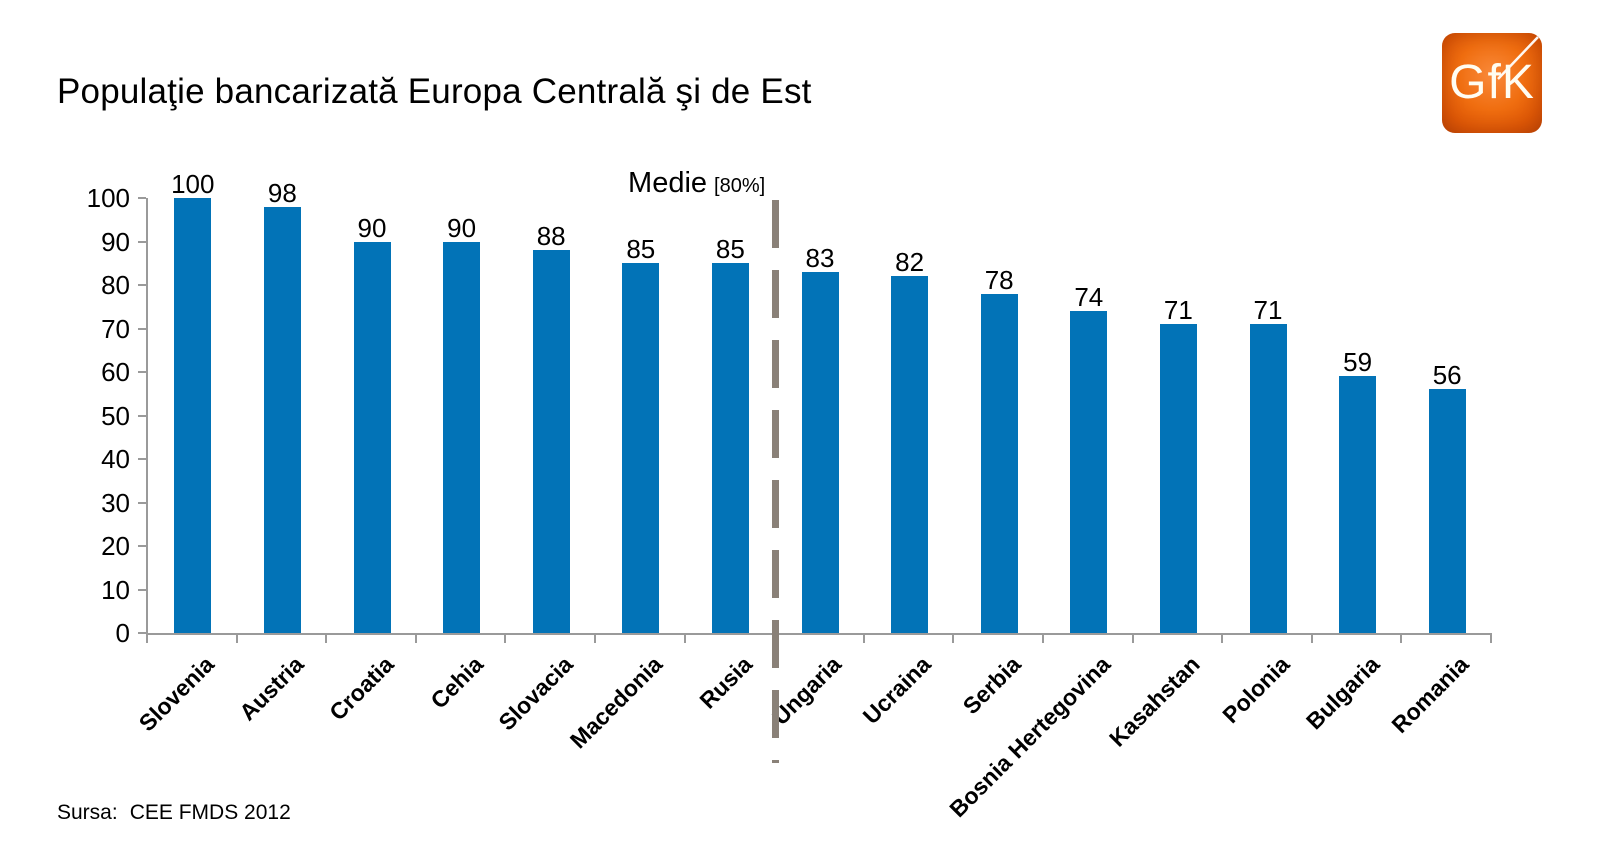  Describe the element at coordinates (910, 262) in the screenshot. I see `bar-value-label: 82` at that location.